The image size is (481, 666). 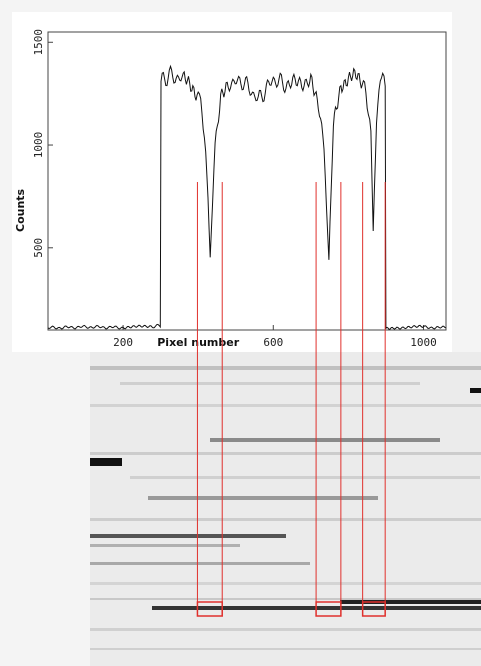 I want to click on y-tick-label: 1000, so click(x=38, y=145).